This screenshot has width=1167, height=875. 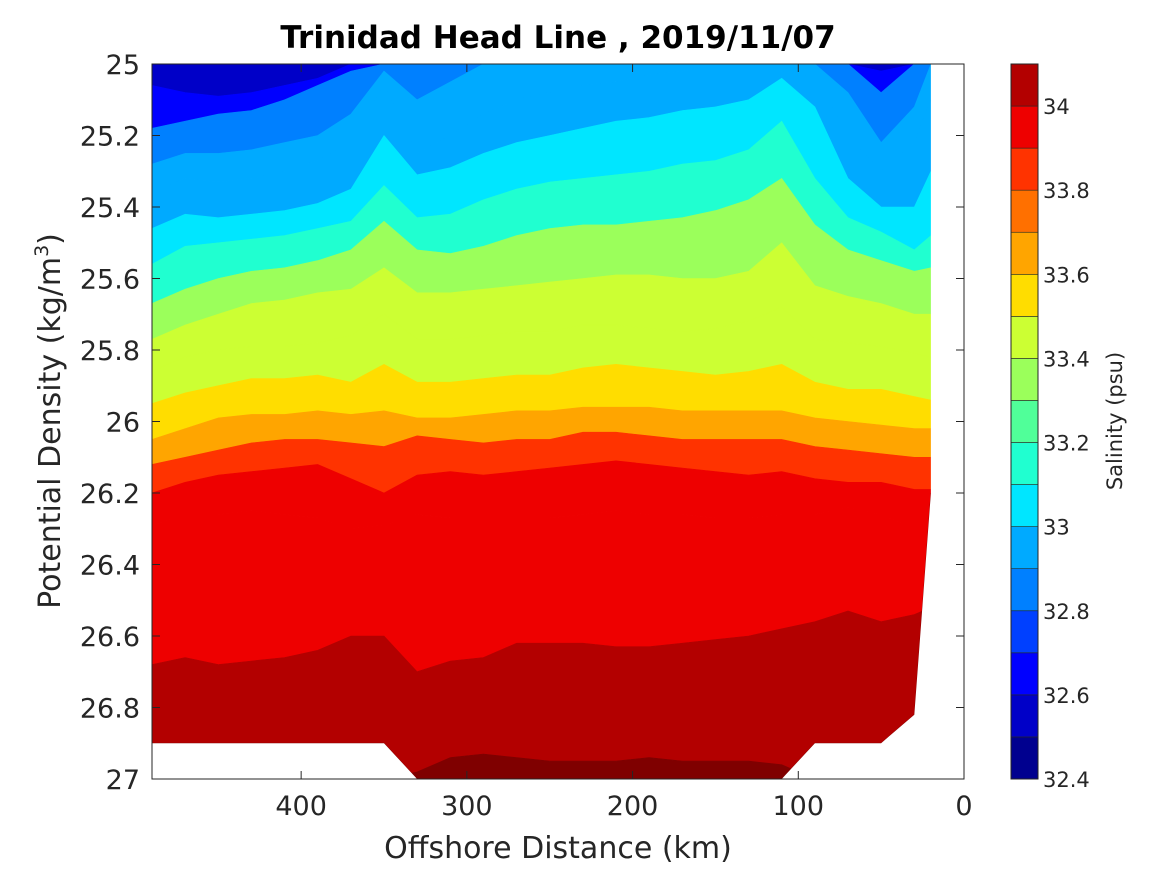 What do you see at coordinates (799, 806) in the screenshot?
I see `x-tick-label: 100` at bounding box center [799, 806].